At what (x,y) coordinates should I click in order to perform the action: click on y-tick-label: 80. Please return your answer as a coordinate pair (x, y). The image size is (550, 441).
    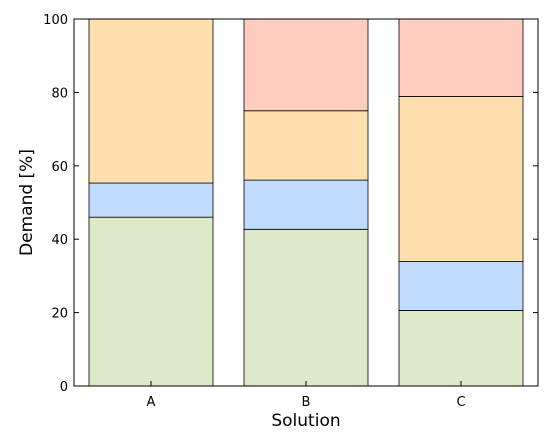
    Looking at the image, I should click on (59, 93).